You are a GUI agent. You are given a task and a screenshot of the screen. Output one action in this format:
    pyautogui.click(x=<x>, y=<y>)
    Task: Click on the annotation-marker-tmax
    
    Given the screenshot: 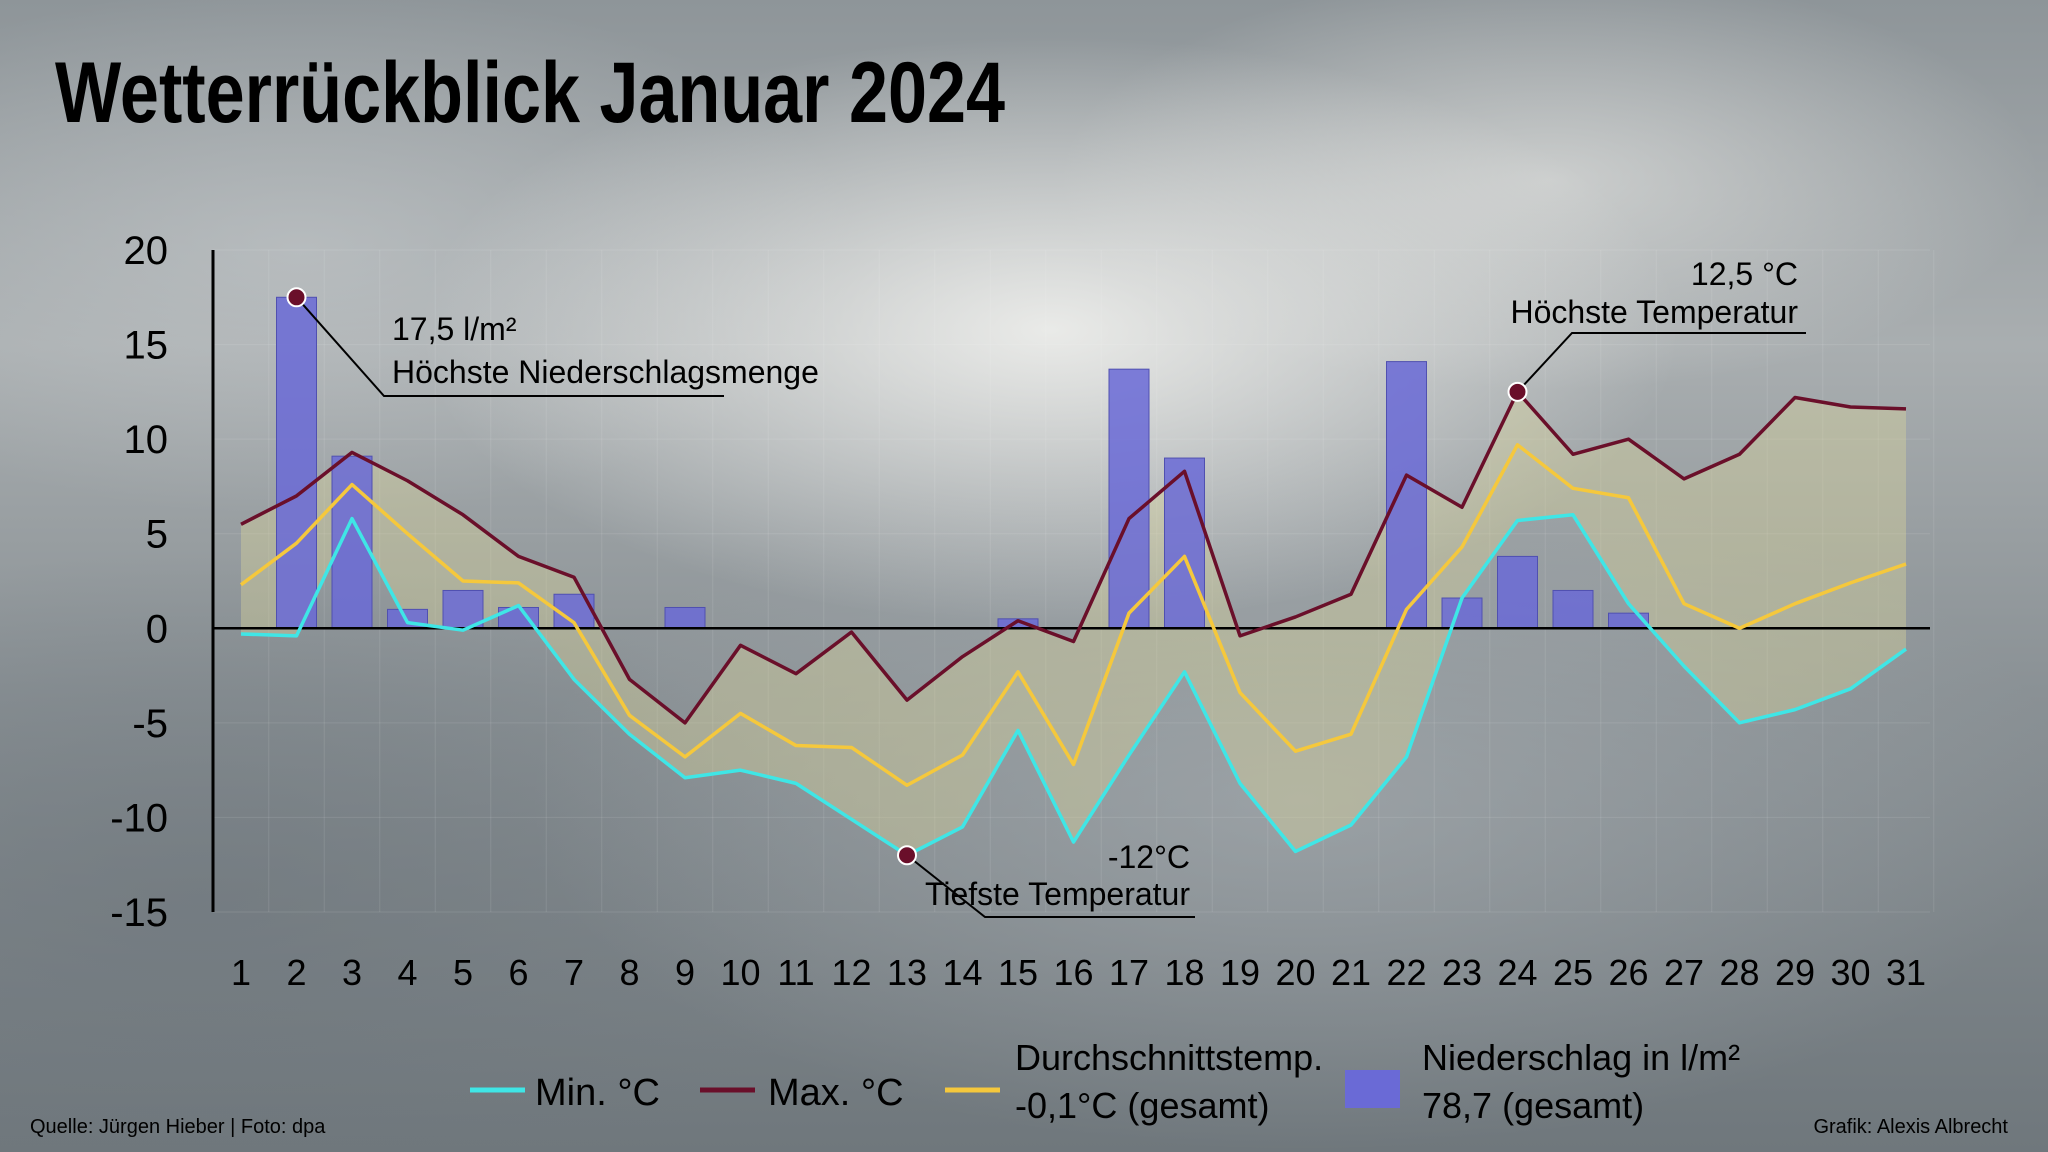 What is the action you would take?
    pyautogui.click(x=1517, y=391)
    